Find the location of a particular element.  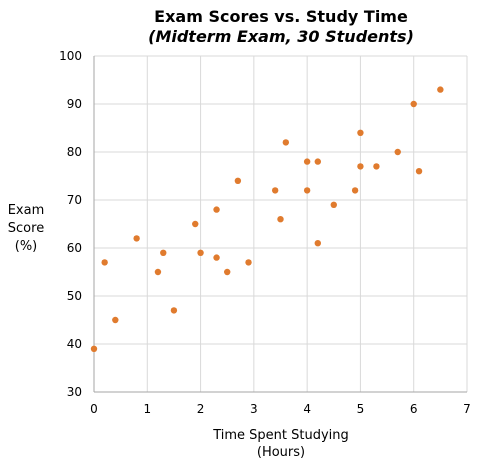

y-tick-label: 40 is located at coordinates (74, 344).